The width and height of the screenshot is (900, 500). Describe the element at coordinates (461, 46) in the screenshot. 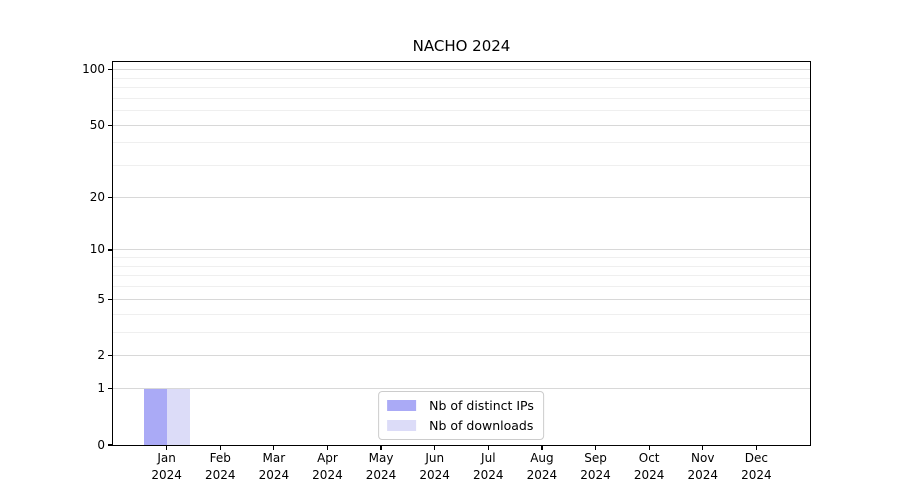

I see `chart-title: NACHO 2024` at that location.